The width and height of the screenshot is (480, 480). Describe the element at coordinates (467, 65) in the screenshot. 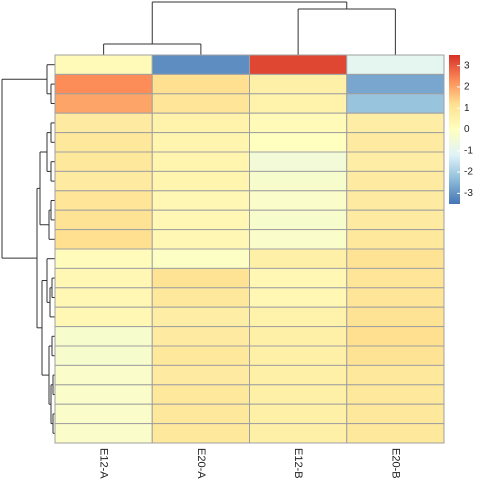

I see `legend-tick-label: 3` at that location.